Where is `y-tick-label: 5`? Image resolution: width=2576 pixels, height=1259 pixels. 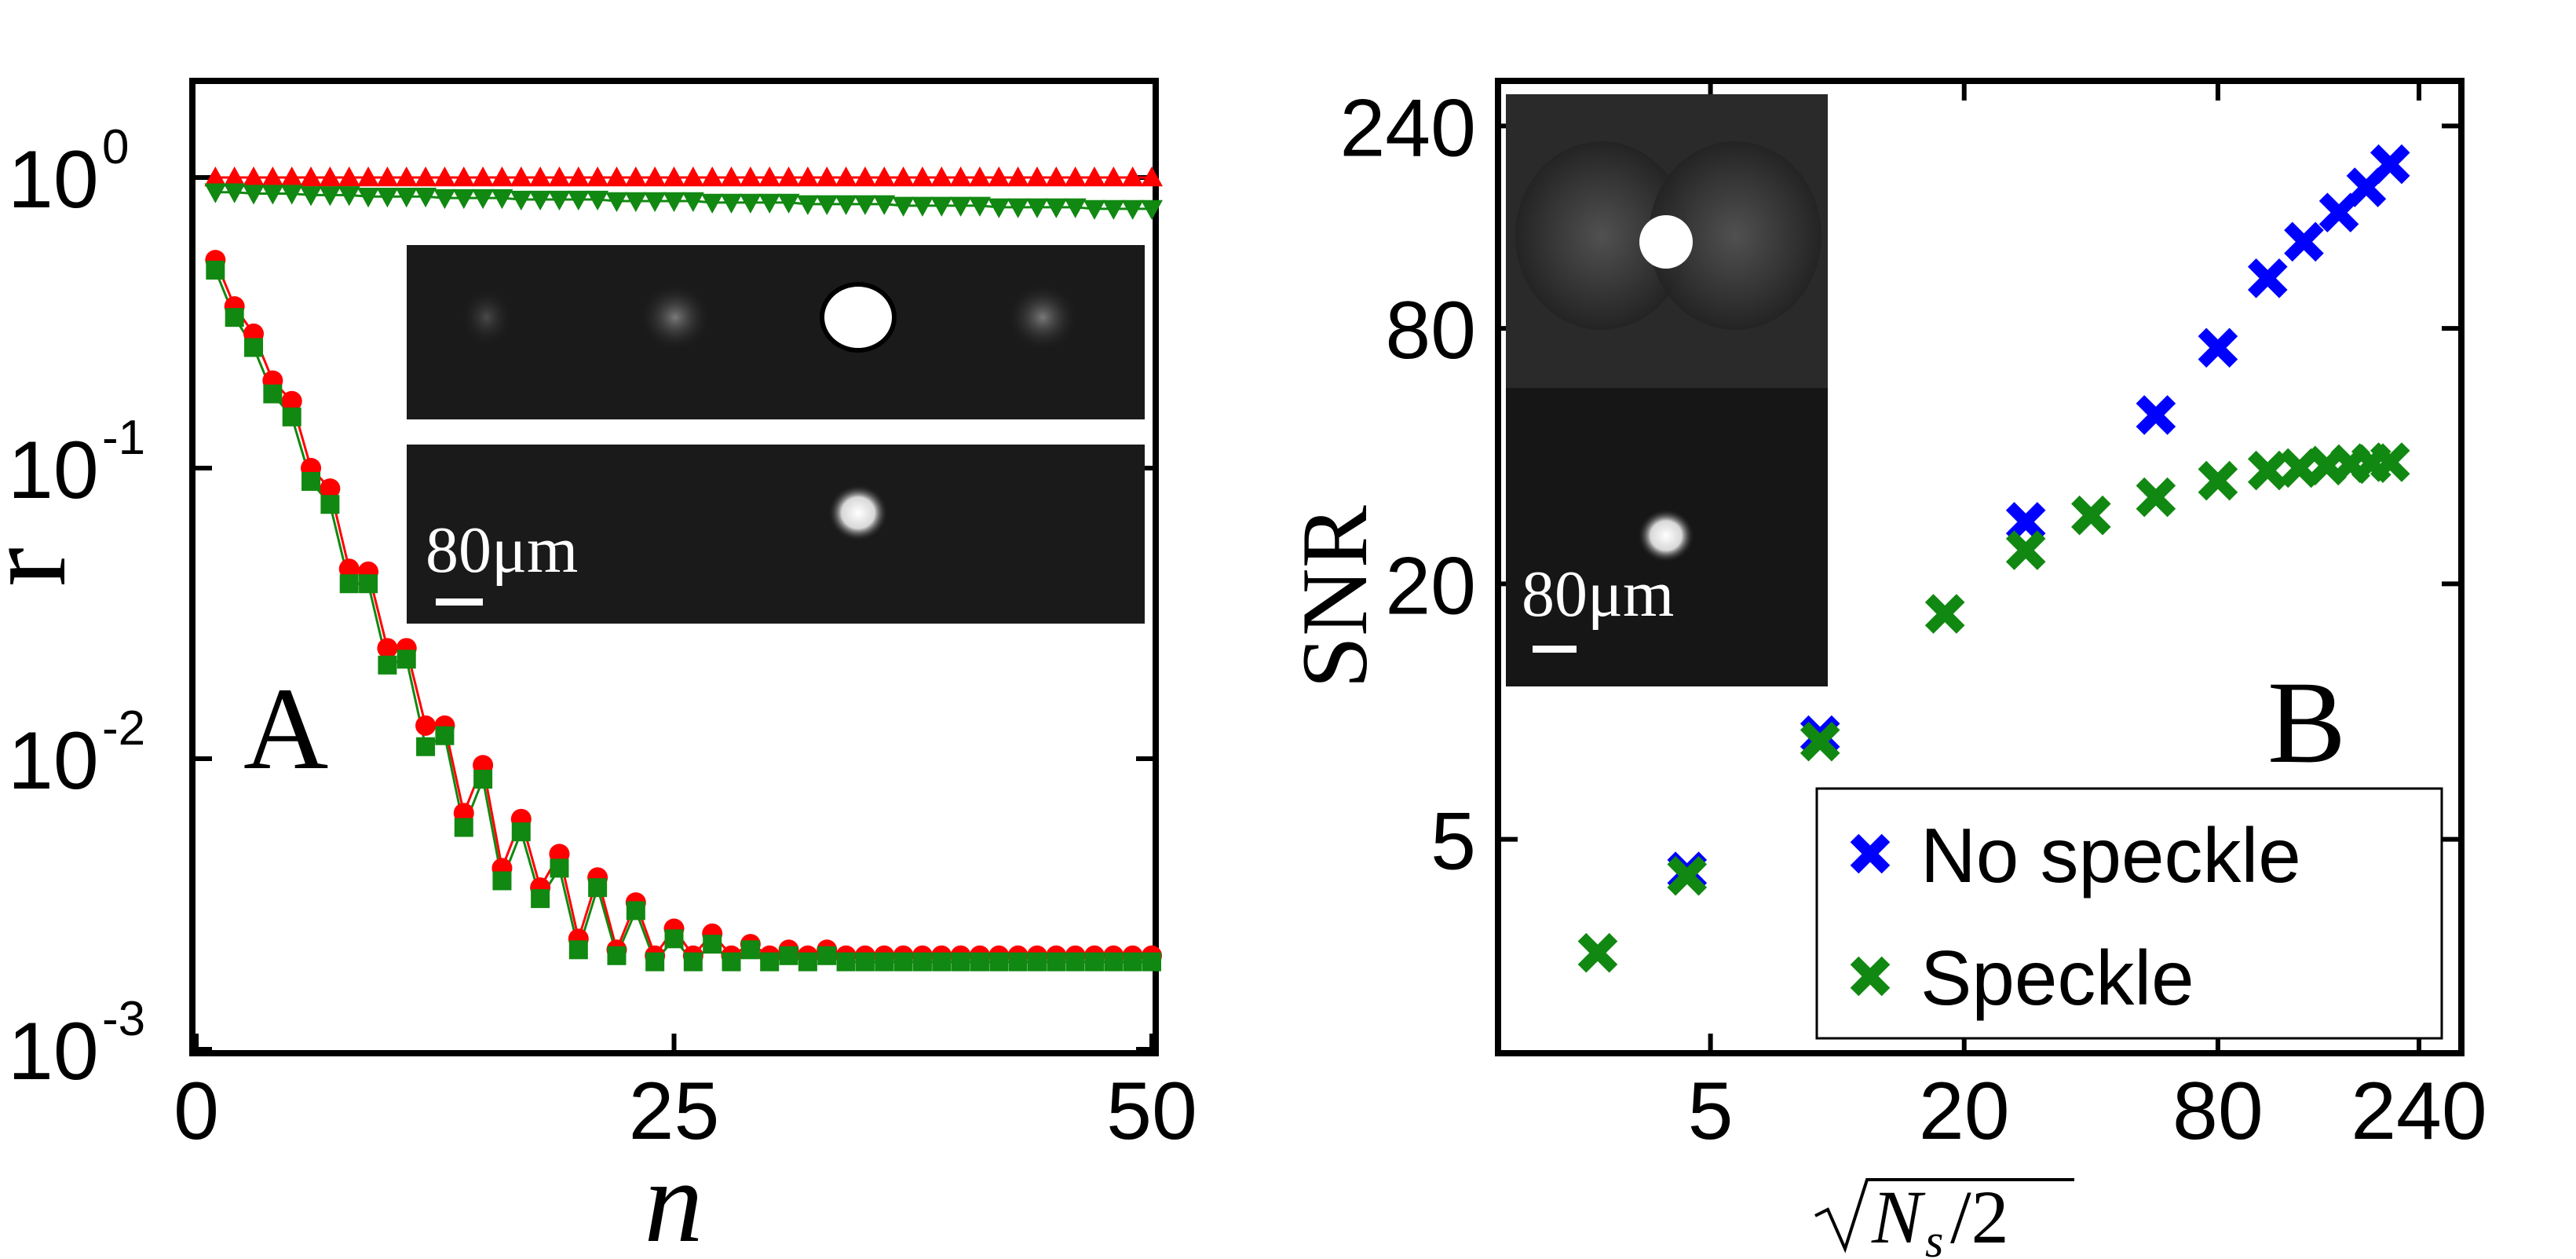
y-tick-label: 5 is located at coordinates (1453, 842).